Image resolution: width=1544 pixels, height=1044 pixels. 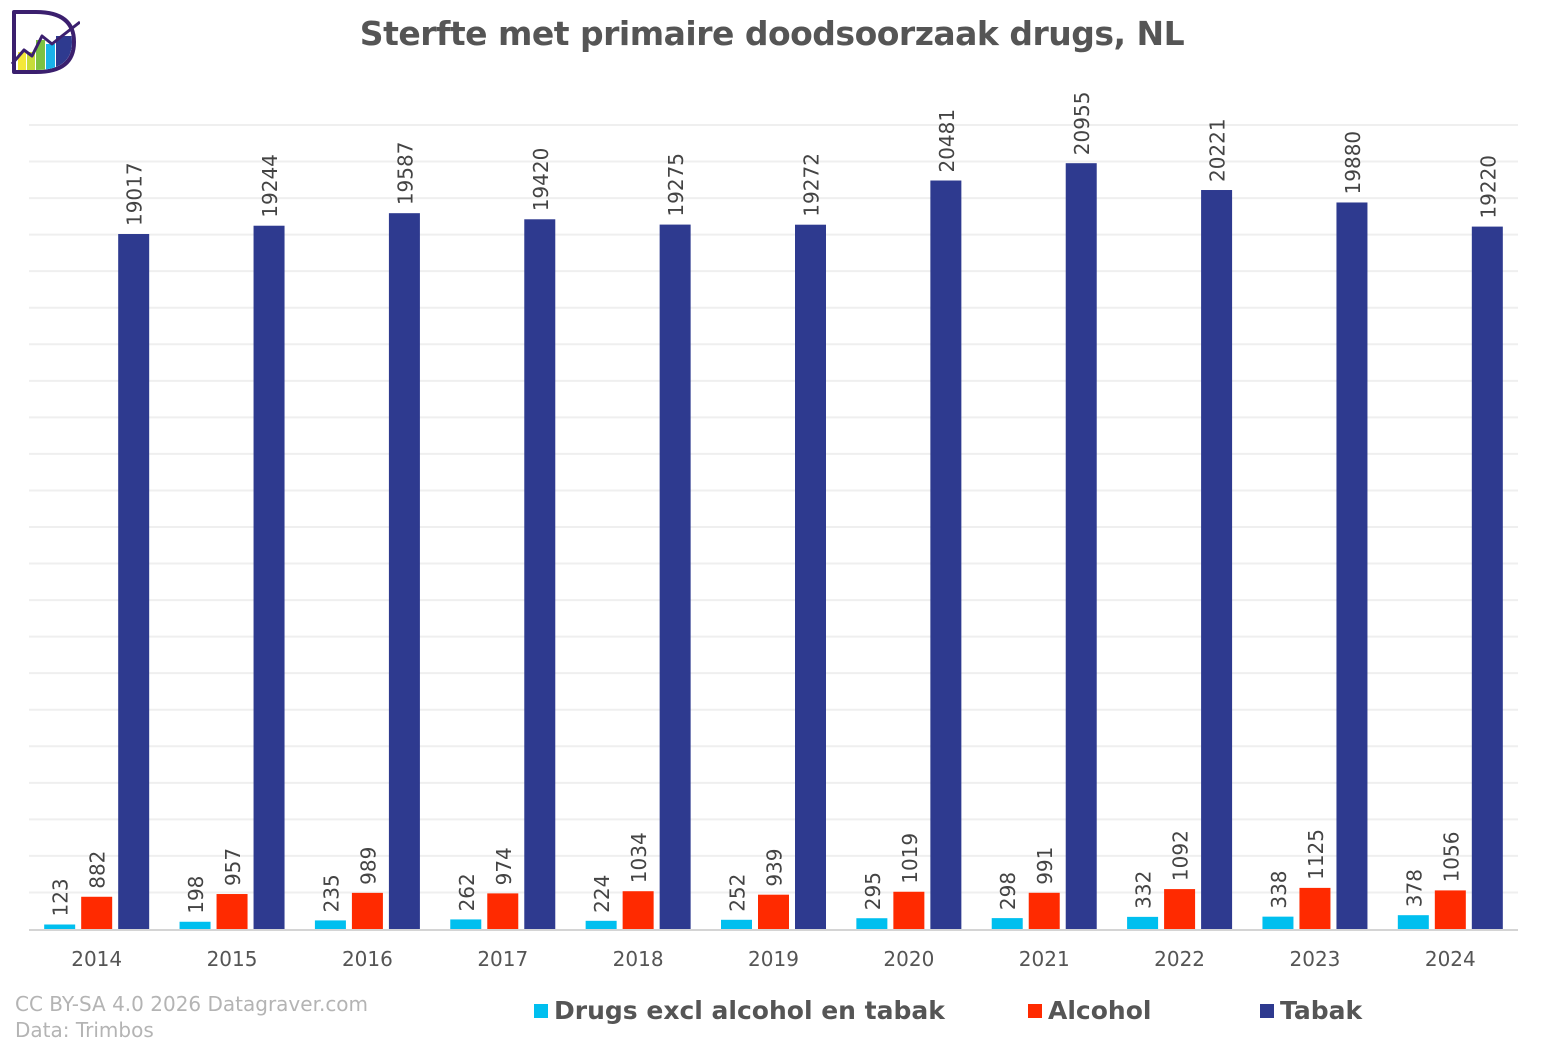 What do you see at coordinates (96, 959) in the screenshot?
I see `x-tick-2014: 2014` at bounding box center [96, 959].